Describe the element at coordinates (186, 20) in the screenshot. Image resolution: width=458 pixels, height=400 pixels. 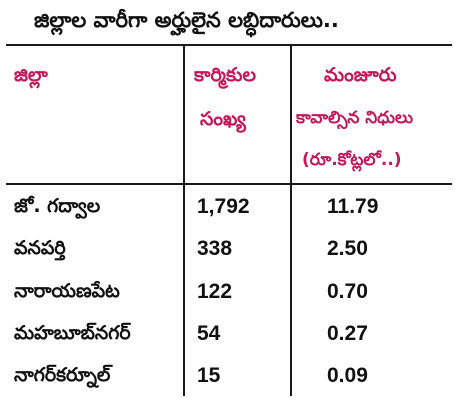
I see `page-title: జిల్లాల వారీగా అర్హులైన లబ్ధిదారులు..` at that location.